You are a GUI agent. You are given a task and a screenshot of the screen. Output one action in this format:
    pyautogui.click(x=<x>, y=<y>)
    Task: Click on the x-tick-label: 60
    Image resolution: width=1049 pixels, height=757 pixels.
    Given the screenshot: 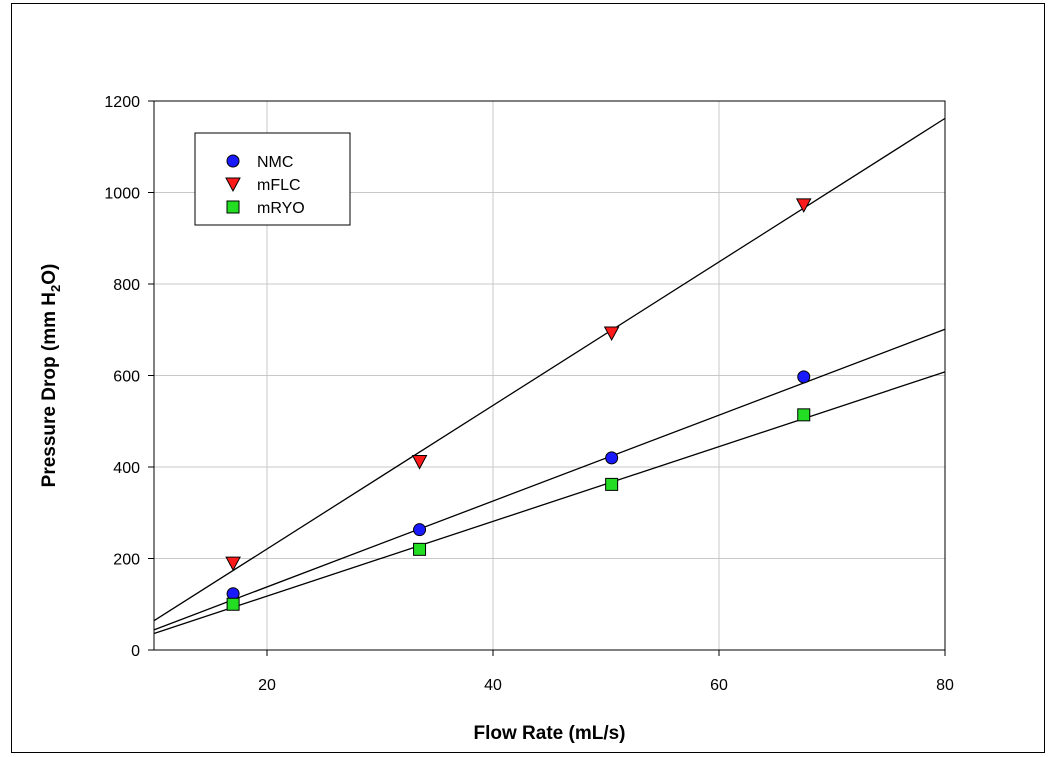 What is the action you would take?
    pyautogui.click(x=719, y=685)
    